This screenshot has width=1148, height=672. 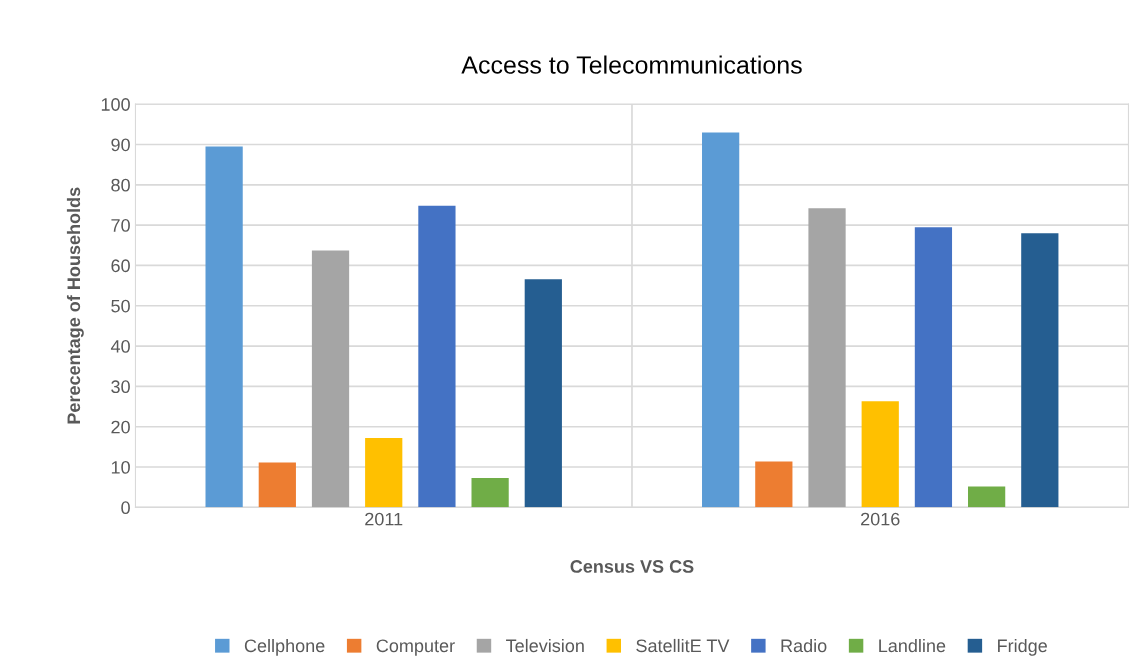 What do you see at coordinates (284, 647) in the screenshot?
I see `legend-label: Cellphone` at bounding box center [284, 647].